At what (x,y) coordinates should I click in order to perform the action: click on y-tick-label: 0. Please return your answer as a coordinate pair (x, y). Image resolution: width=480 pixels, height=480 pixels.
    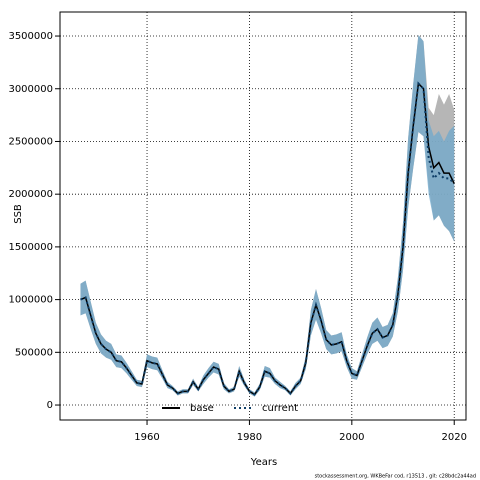
    Looking at the image, I should click on (50, 405).